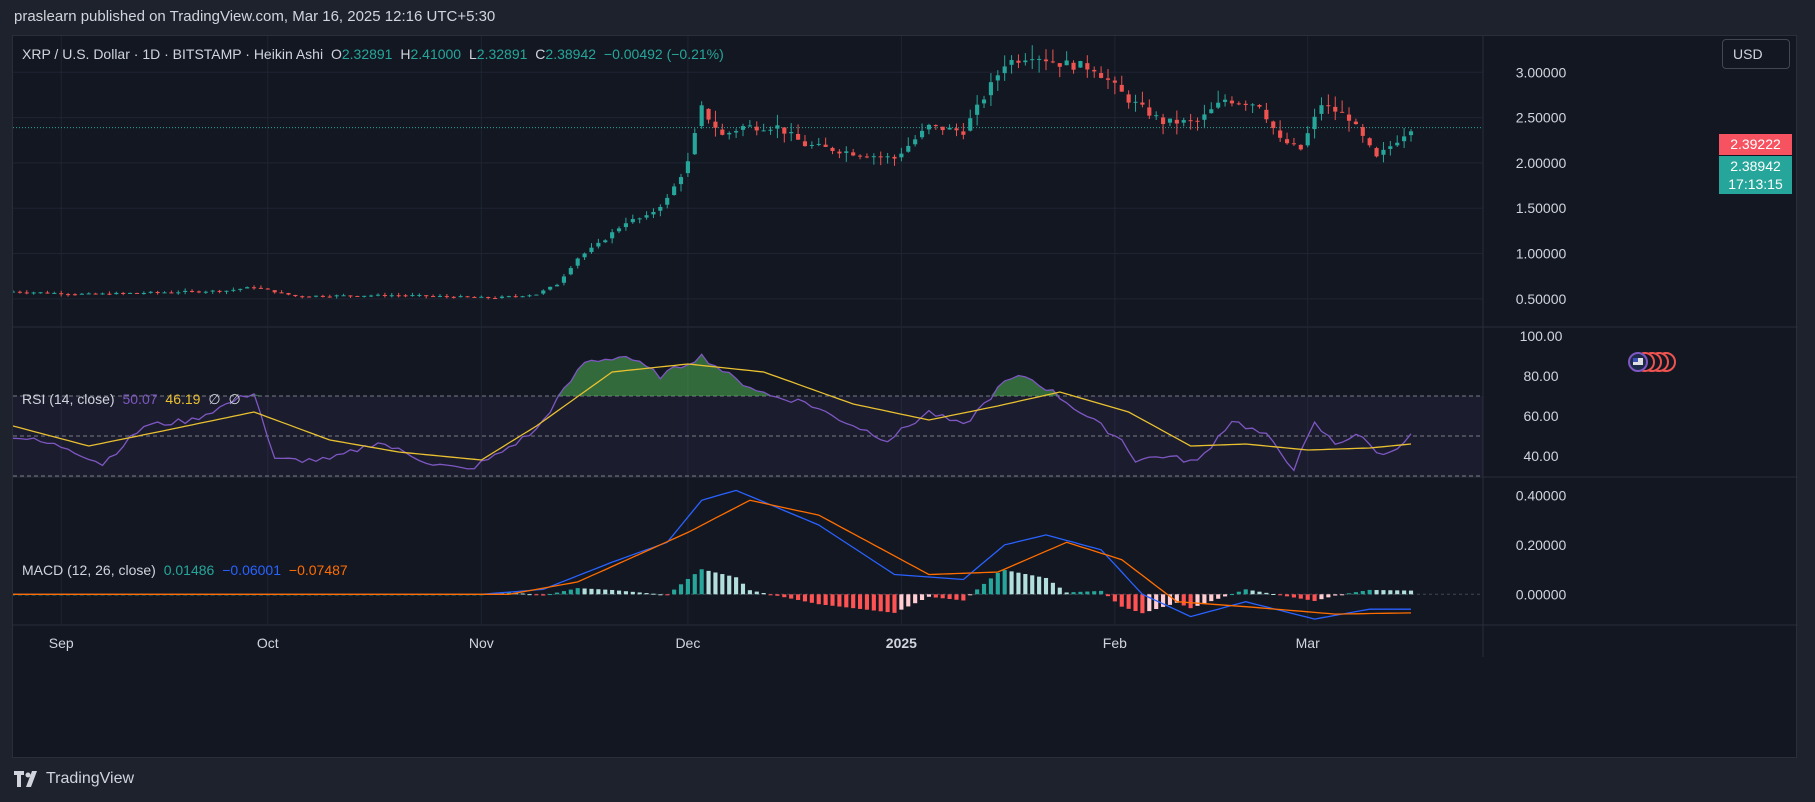 This screenshot has height=802, width=1815. I want to click on close-label: C, so click(540, 54).